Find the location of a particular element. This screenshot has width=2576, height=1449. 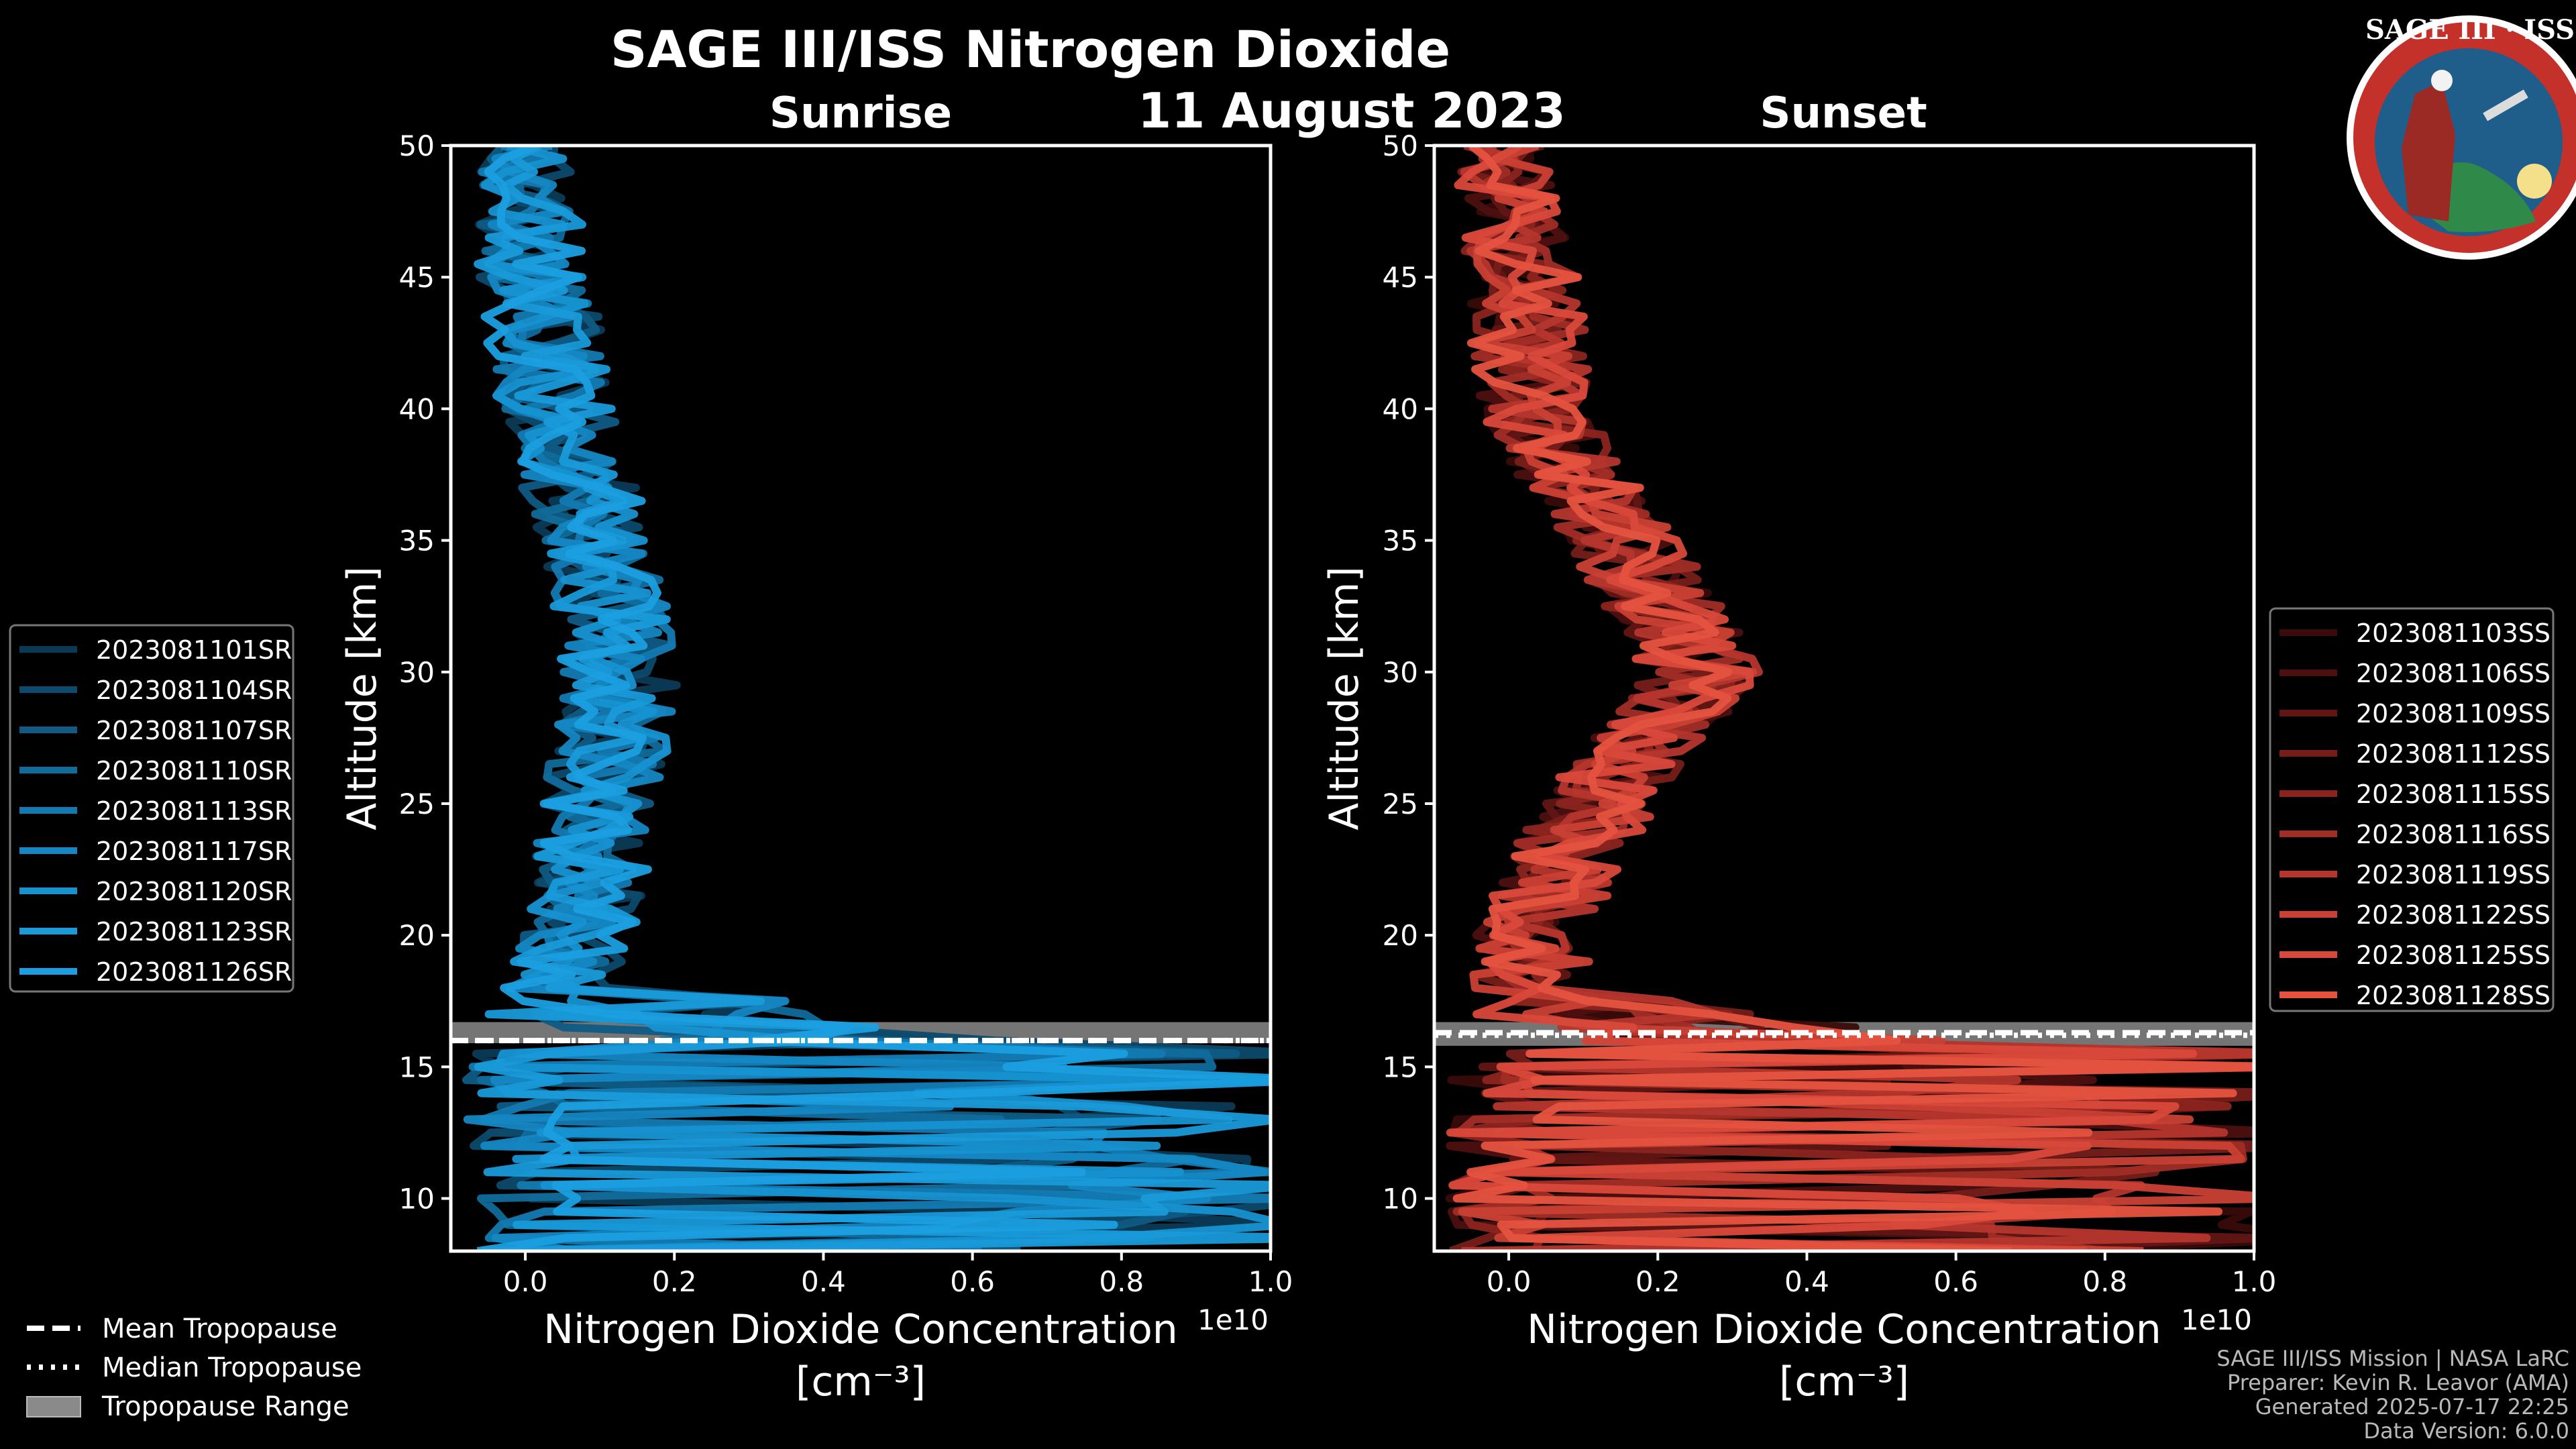

logo-moon-icon is located at coordinates (2442, 80).